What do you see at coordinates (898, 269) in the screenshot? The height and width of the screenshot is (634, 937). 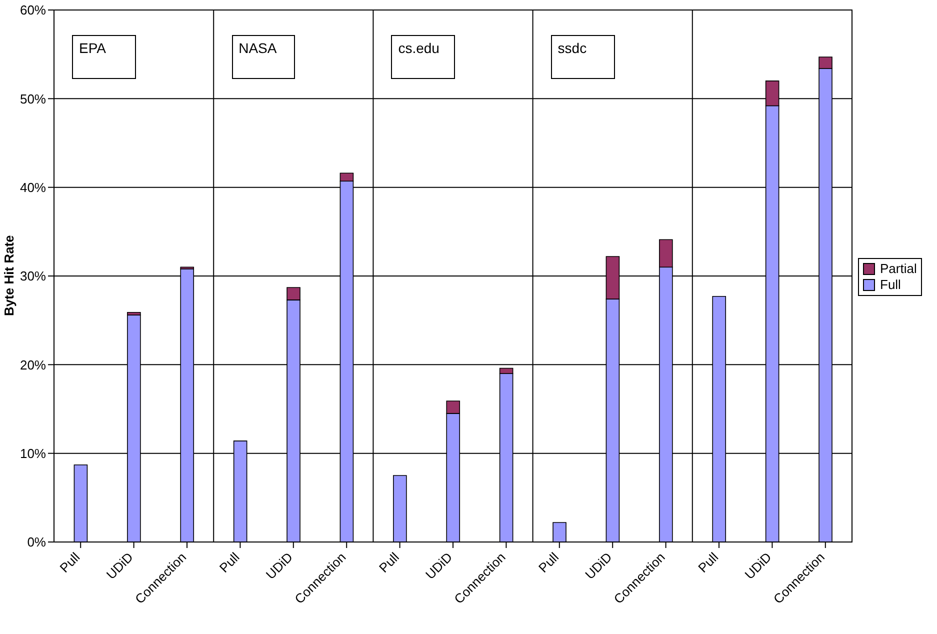 I see `legend-label: Partial` at bounding box center [898, 269].